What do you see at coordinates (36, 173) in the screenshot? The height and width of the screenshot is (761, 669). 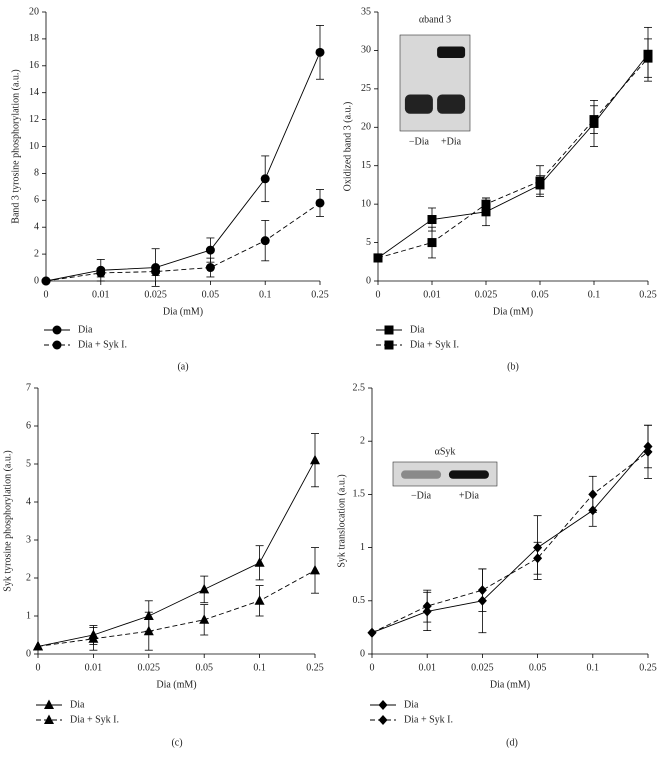 I see `y-tick-label: 8` at bounding box center [36, 173].